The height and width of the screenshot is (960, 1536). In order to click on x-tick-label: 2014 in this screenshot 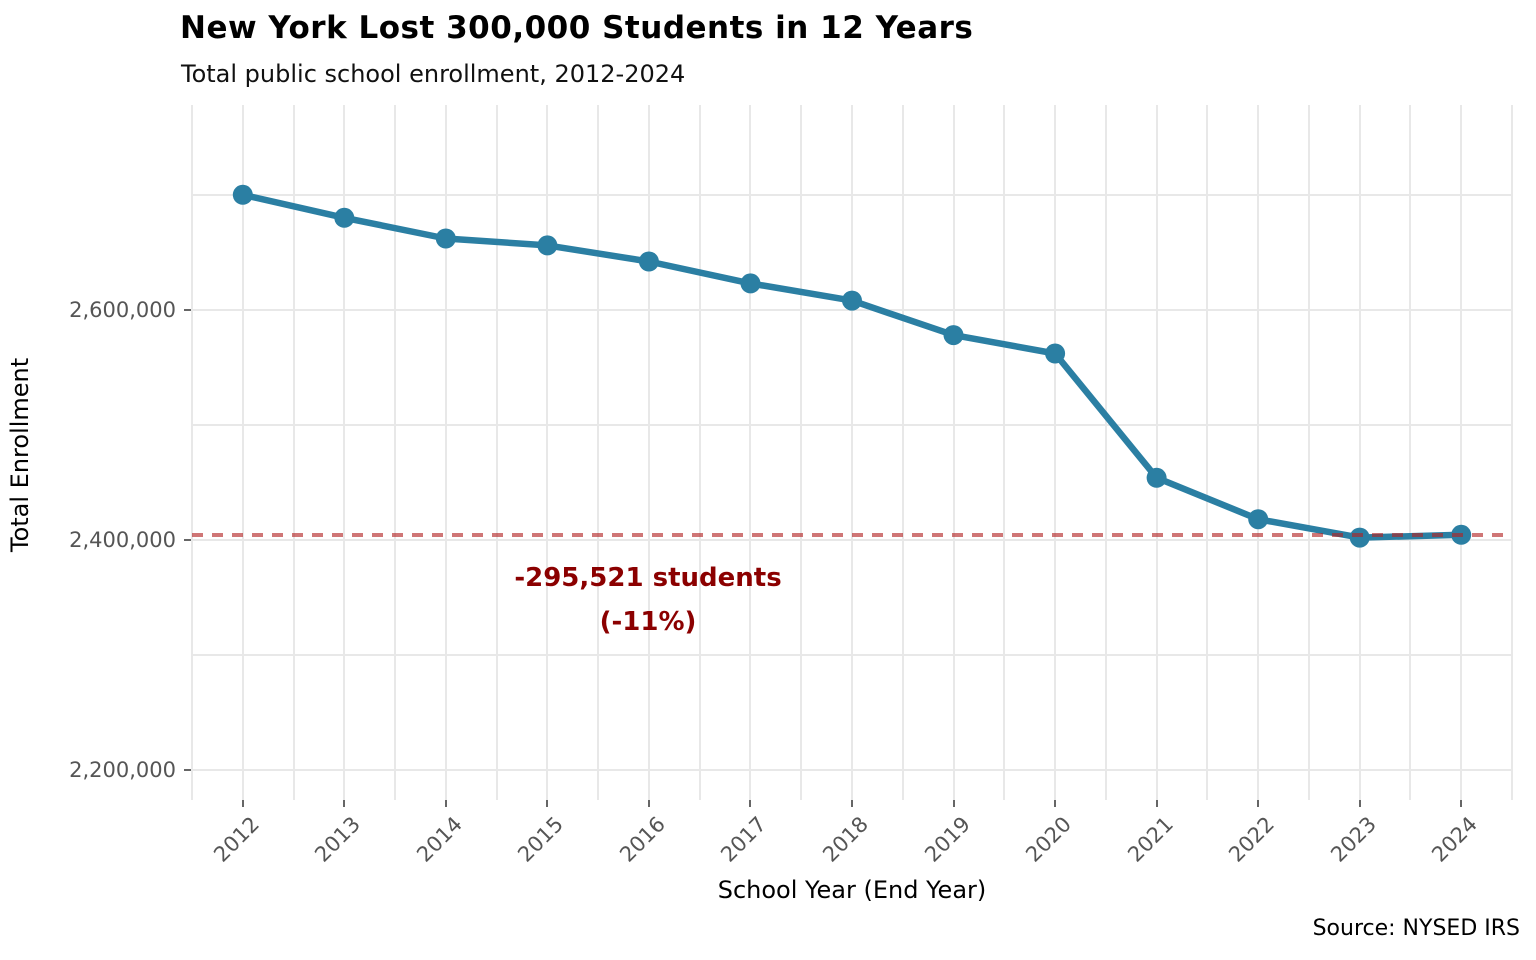, I will do `click(439, 839)`.